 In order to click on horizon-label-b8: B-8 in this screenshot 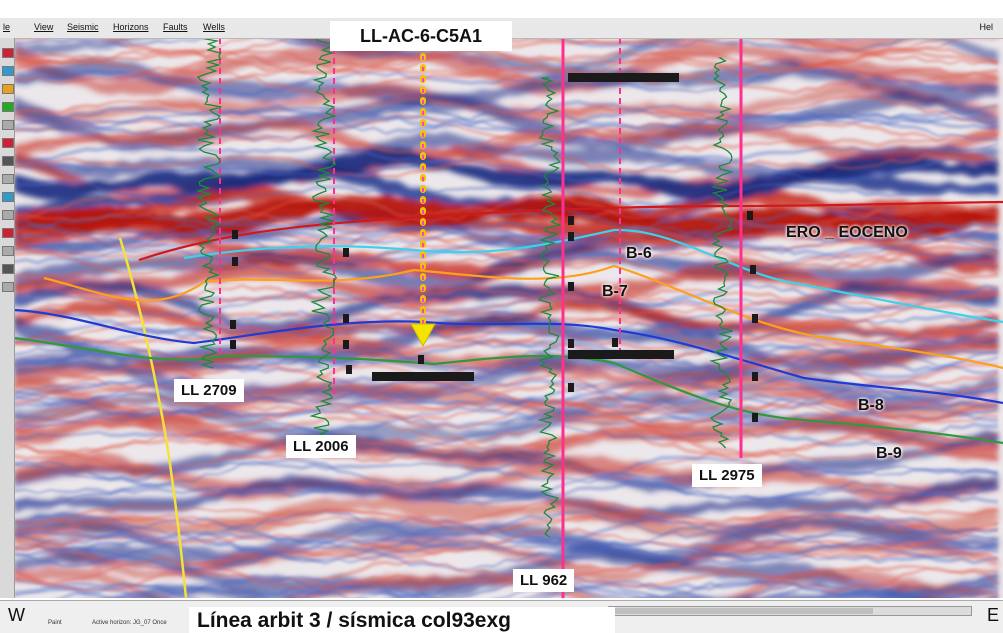, I will do `click(871, 405)`.